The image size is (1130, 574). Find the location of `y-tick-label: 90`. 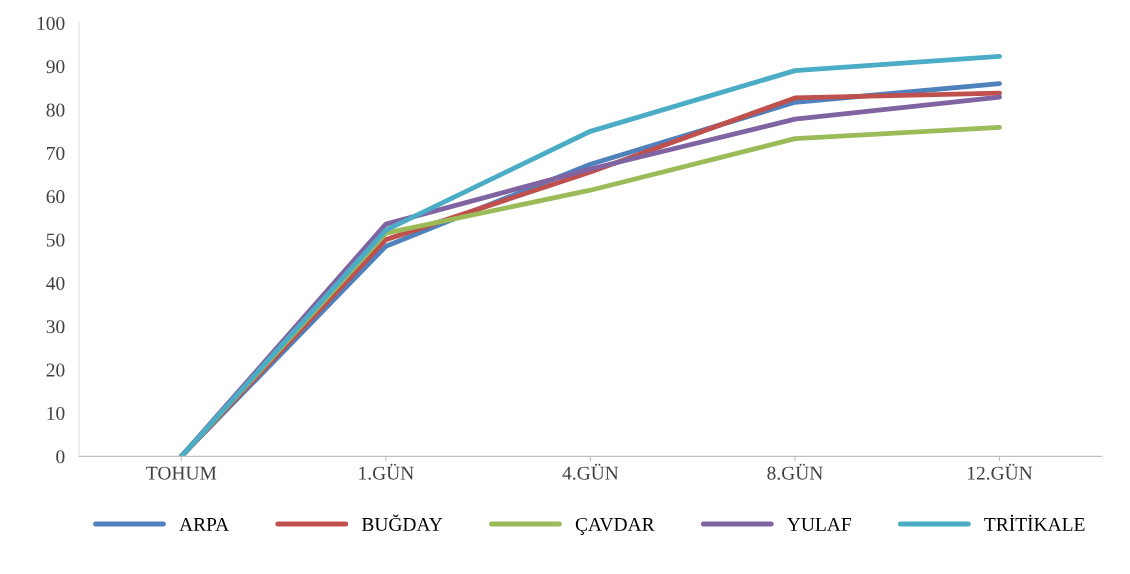

y-tick-label: 90 is located at coordinates (55, 67).